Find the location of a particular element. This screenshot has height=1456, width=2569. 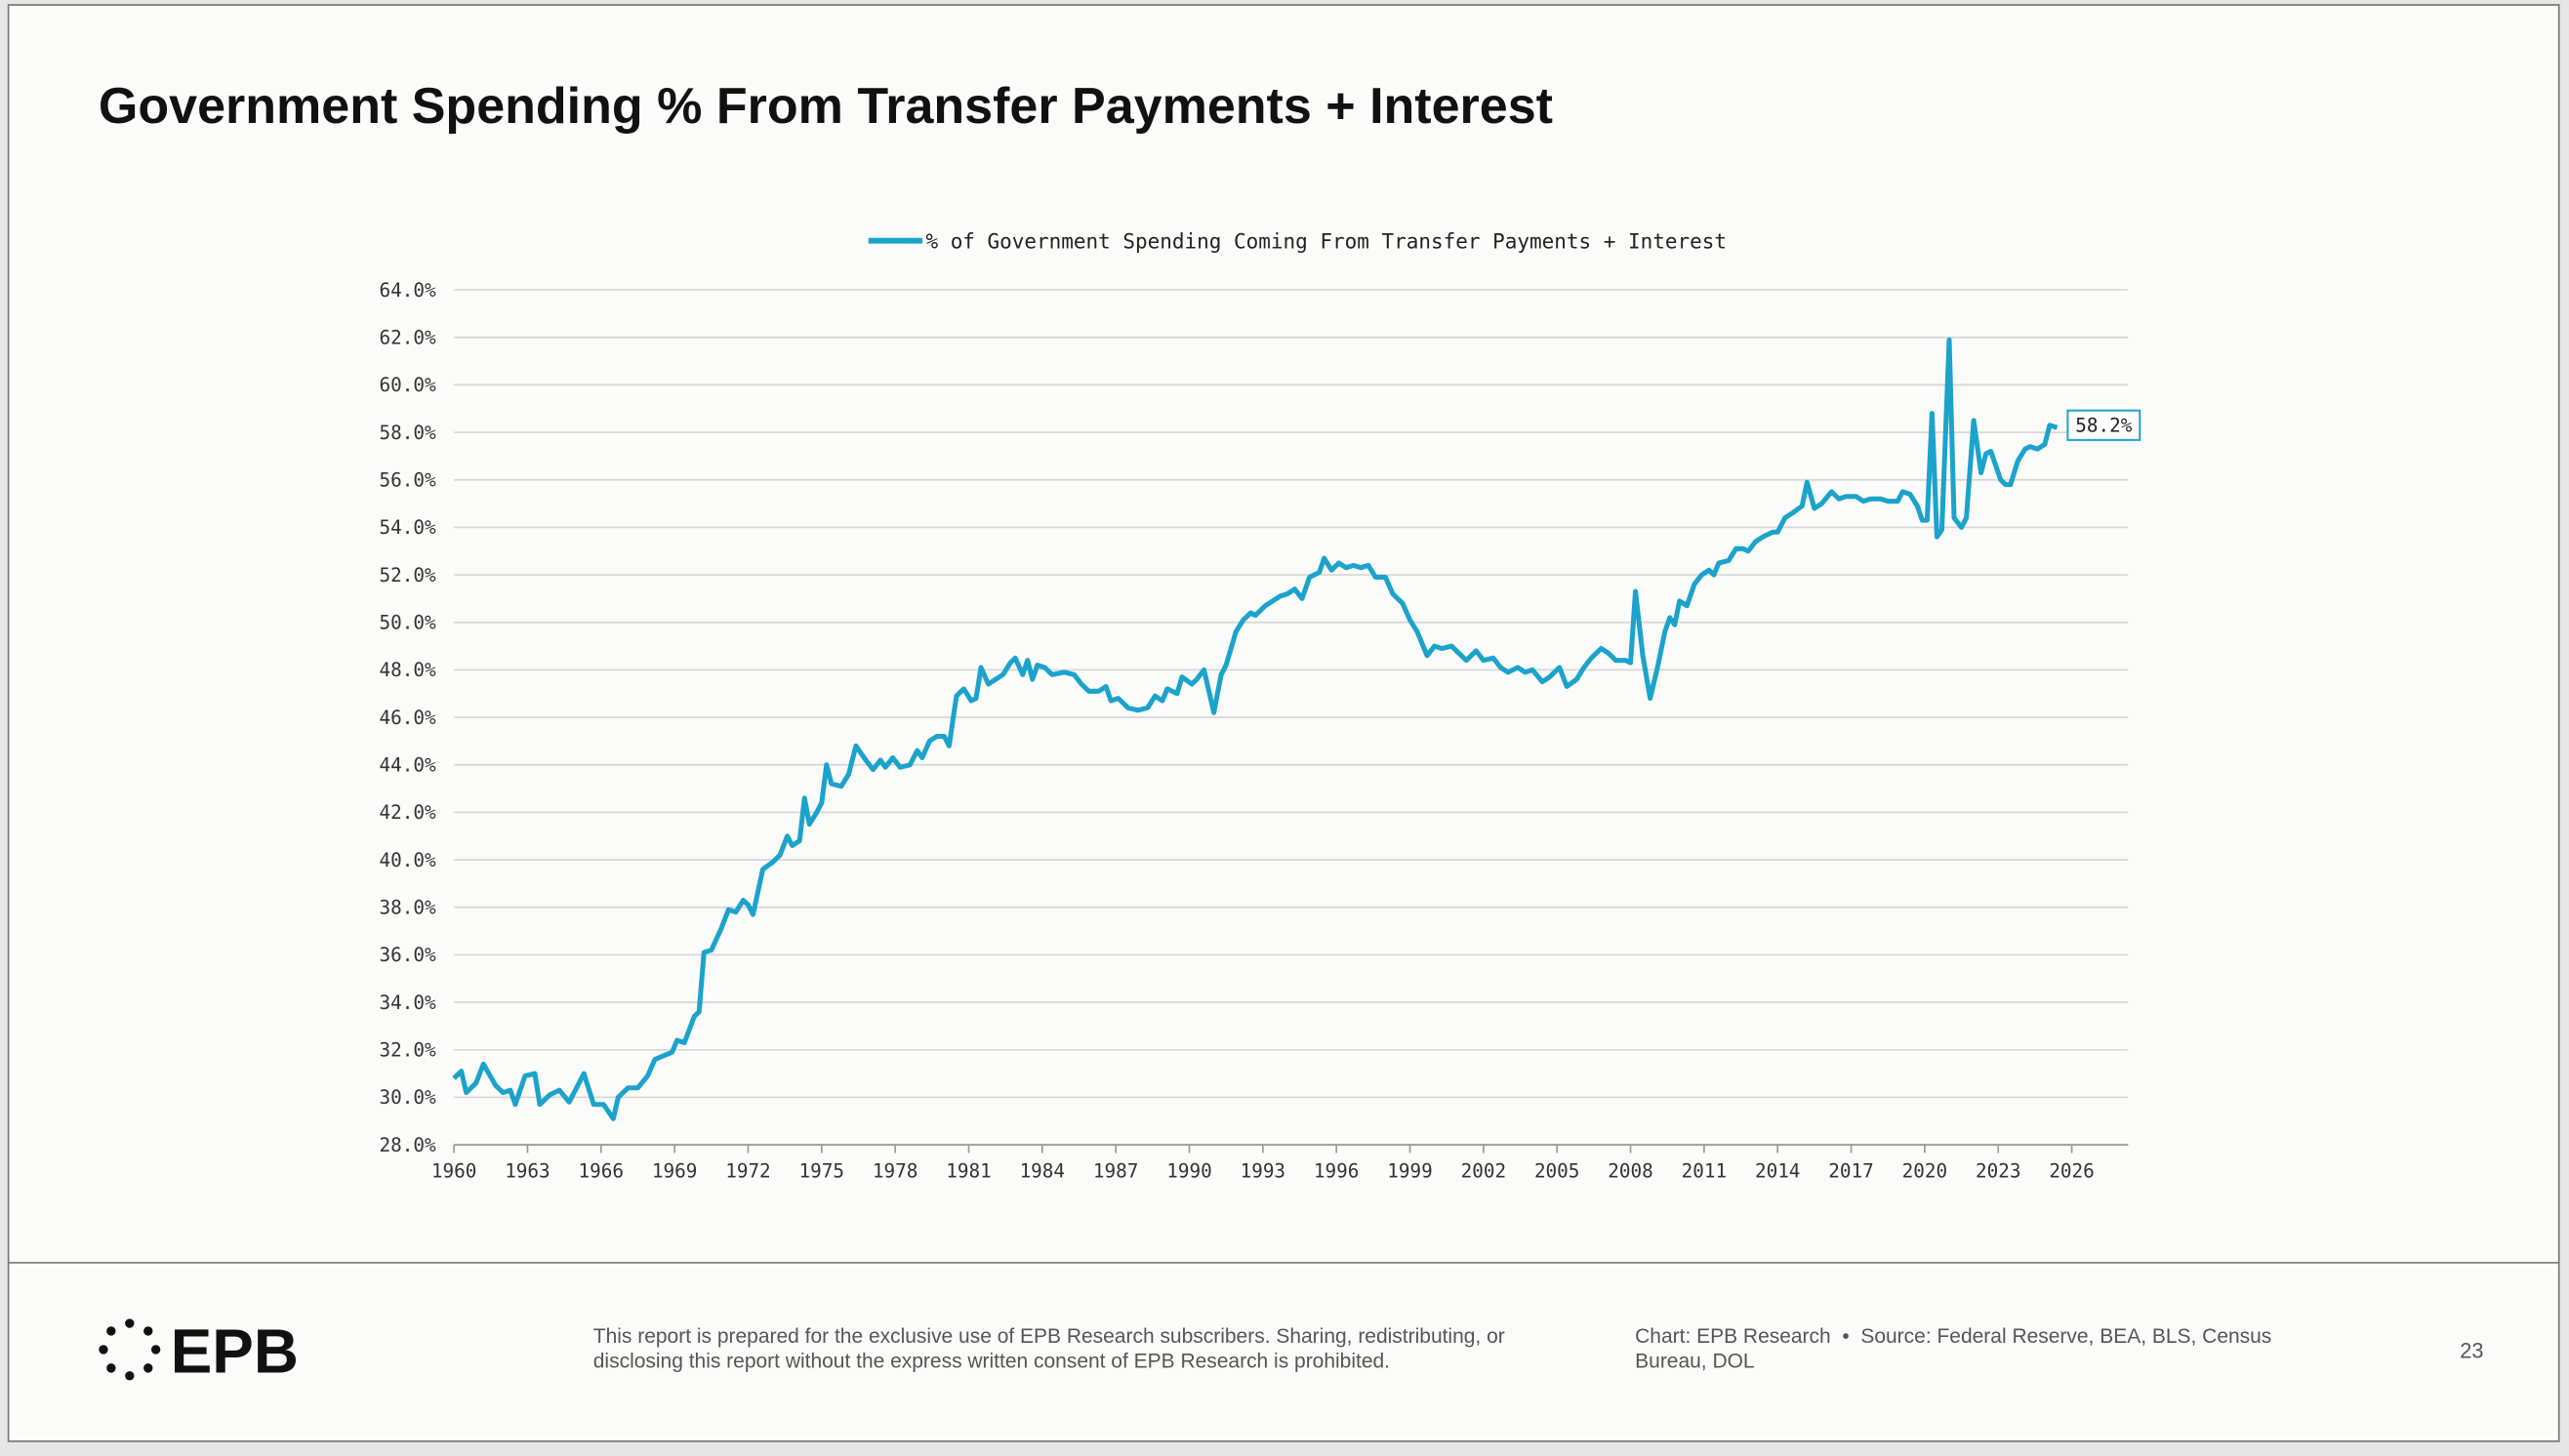

page-number: 23 is located at coordinates (2471, 1350).